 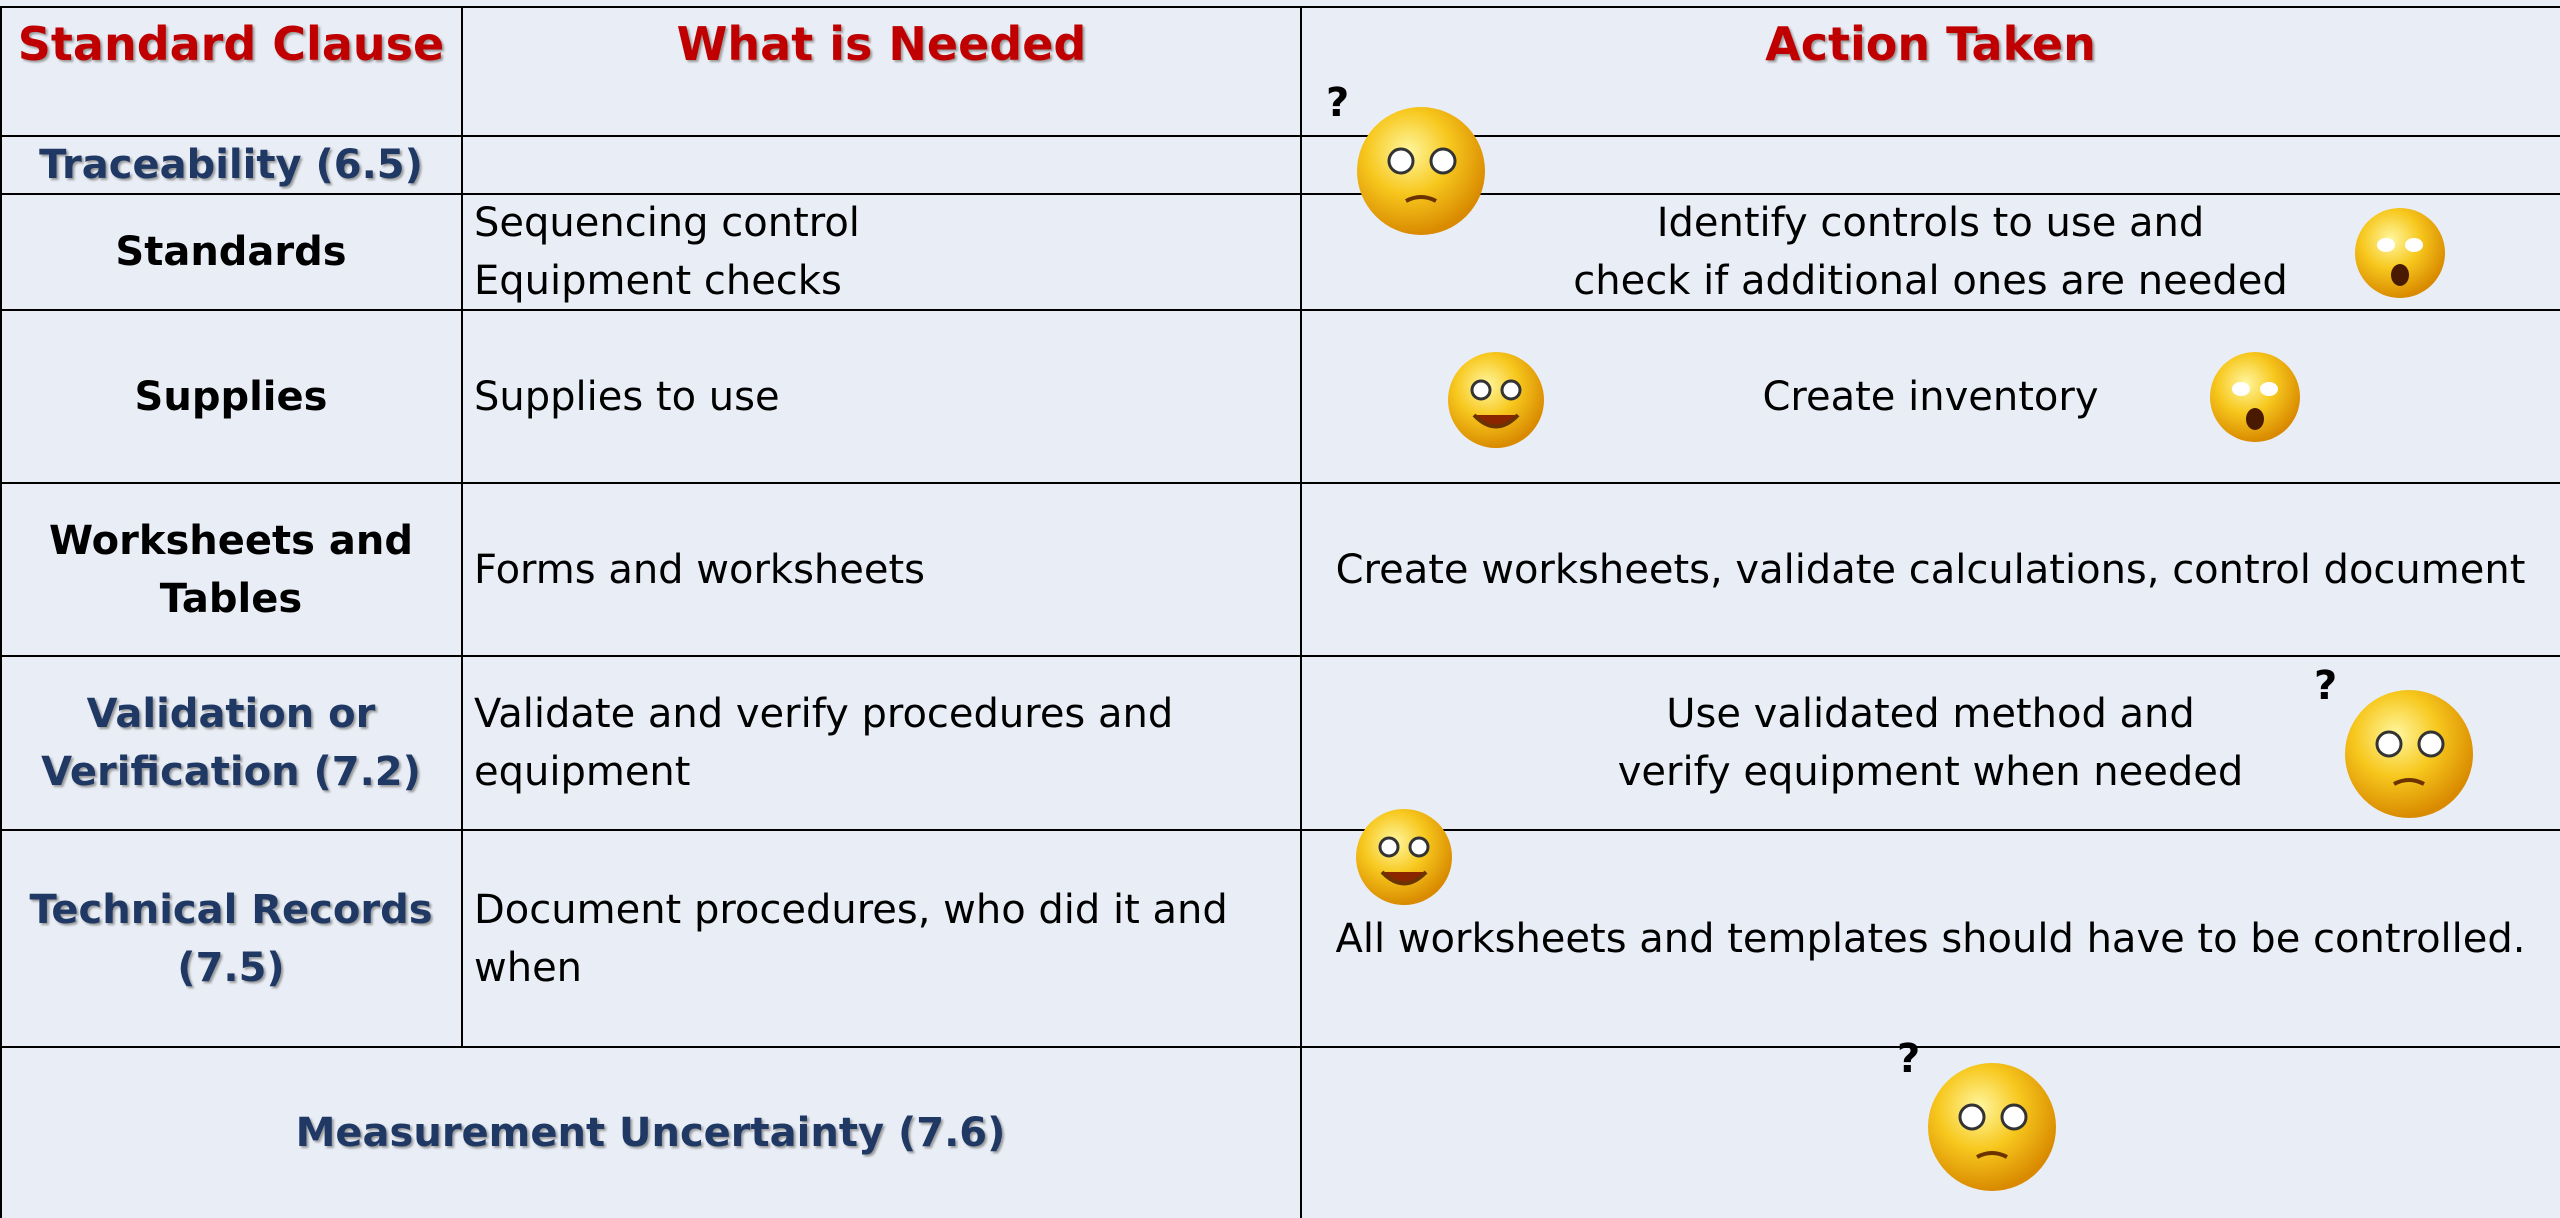 I want to click on needed-cell: Document procedures, who did it and when, so click(x=881, y=938).